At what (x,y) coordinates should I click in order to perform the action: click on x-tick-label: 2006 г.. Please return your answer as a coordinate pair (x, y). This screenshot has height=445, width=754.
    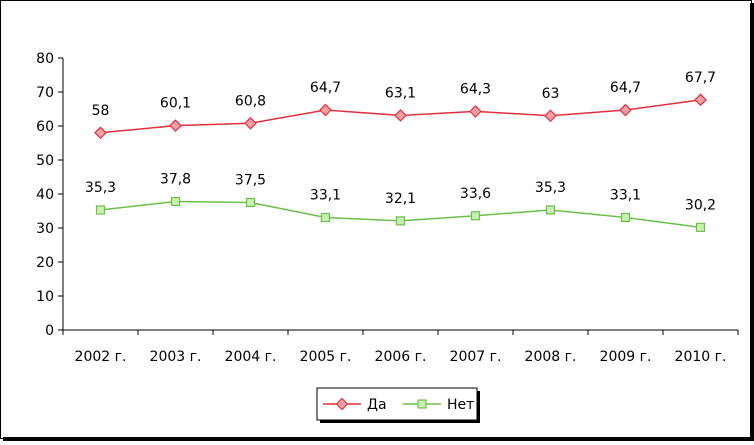
    Looking at the image, I should click on (401, 357).